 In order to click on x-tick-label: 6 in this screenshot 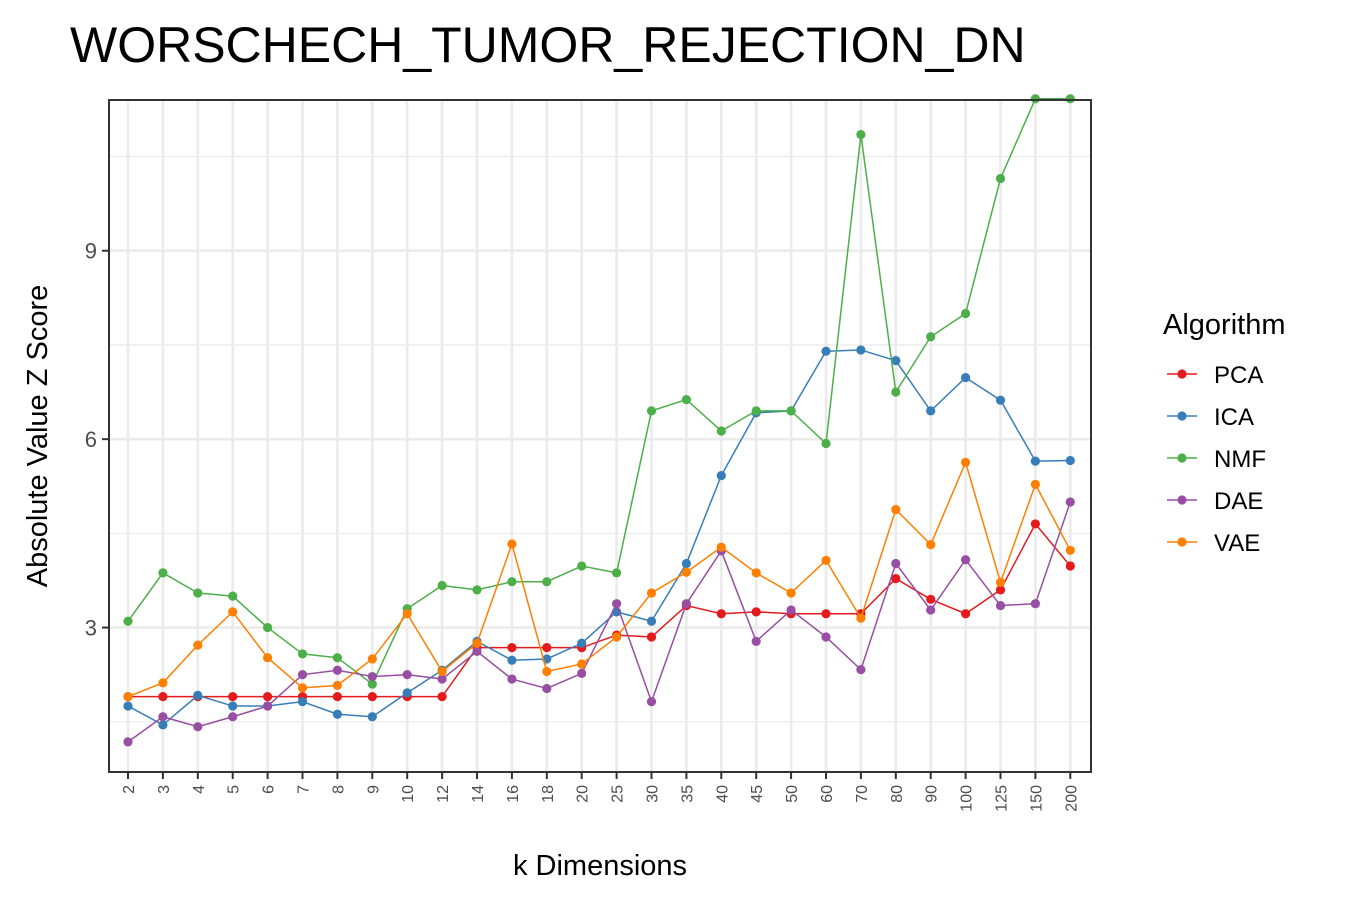, I will do `click(269, 789)`.